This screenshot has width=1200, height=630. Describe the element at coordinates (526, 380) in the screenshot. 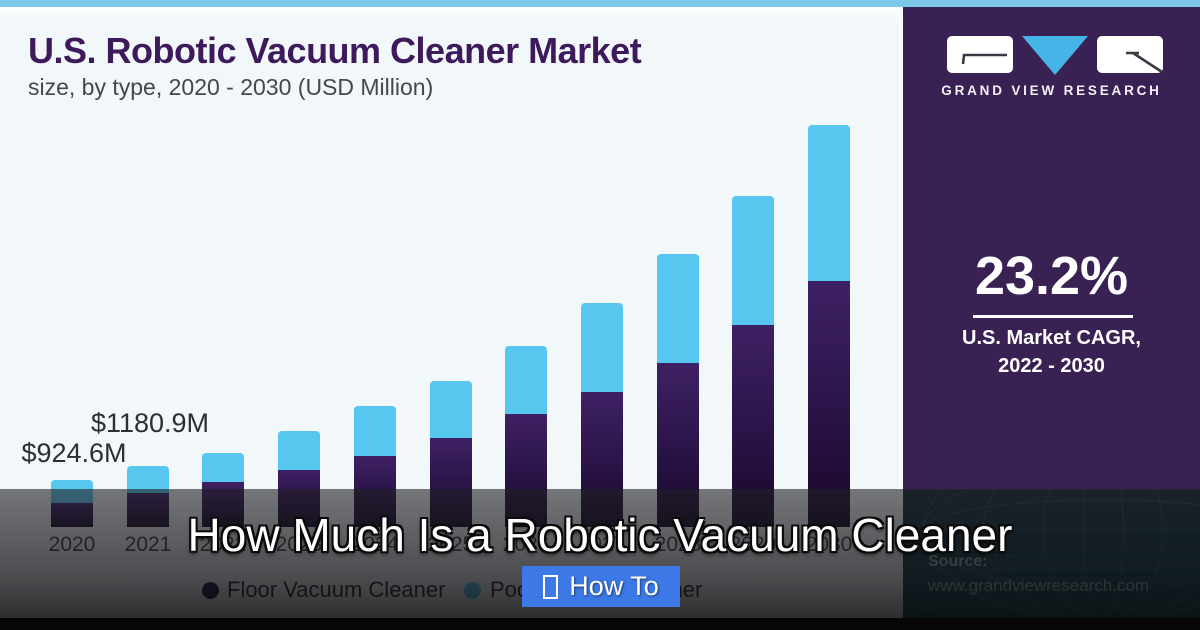

I see `bar-2026-pool-segment` at that location.